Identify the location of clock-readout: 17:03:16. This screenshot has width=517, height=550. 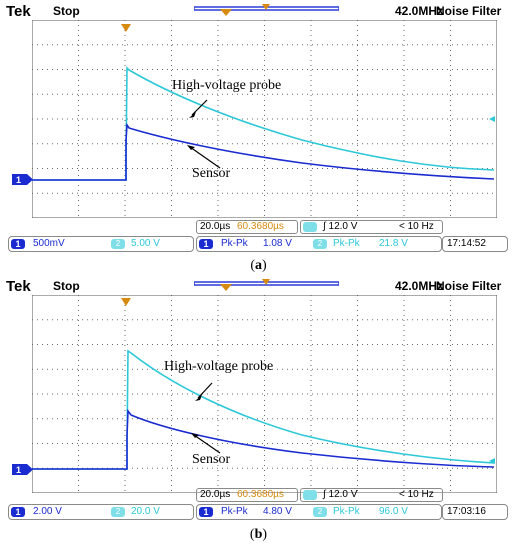
(466, 511).